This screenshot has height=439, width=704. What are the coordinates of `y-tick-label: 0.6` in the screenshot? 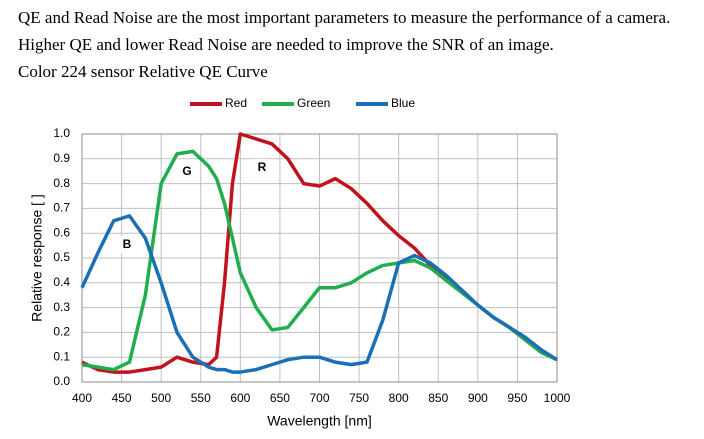 It's located at (61, 232).